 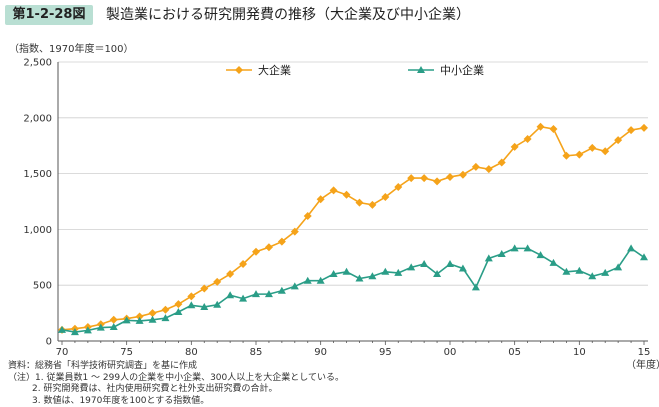 I want to click on x-axis-label: （年度）, so click(x=642, y=364).